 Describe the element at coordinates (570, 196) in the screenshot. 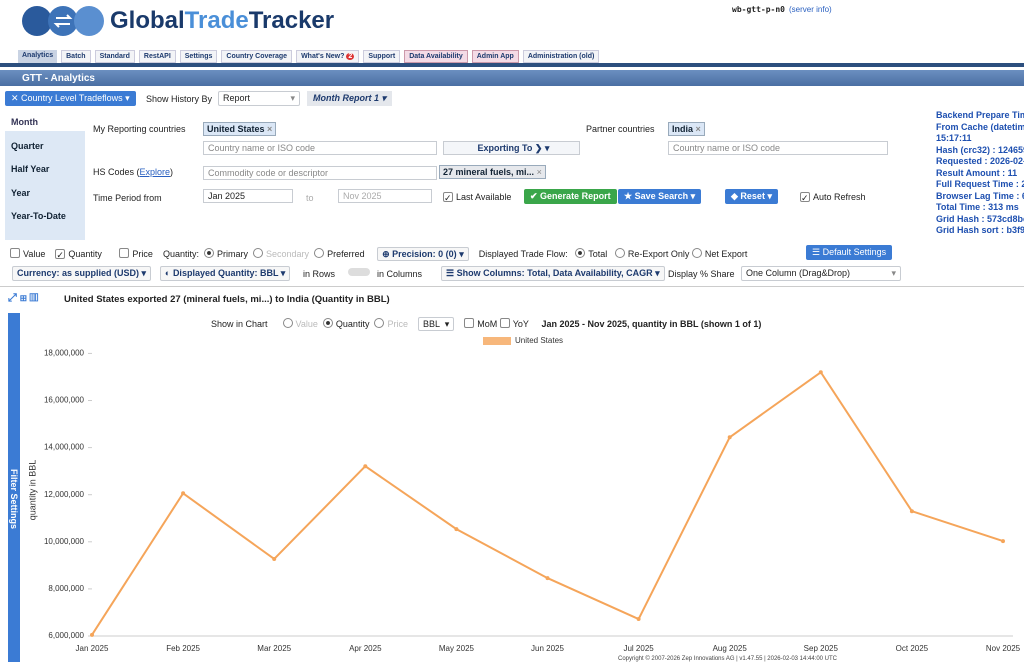

I see `generate-button: ✔ Generate Report` at that location.